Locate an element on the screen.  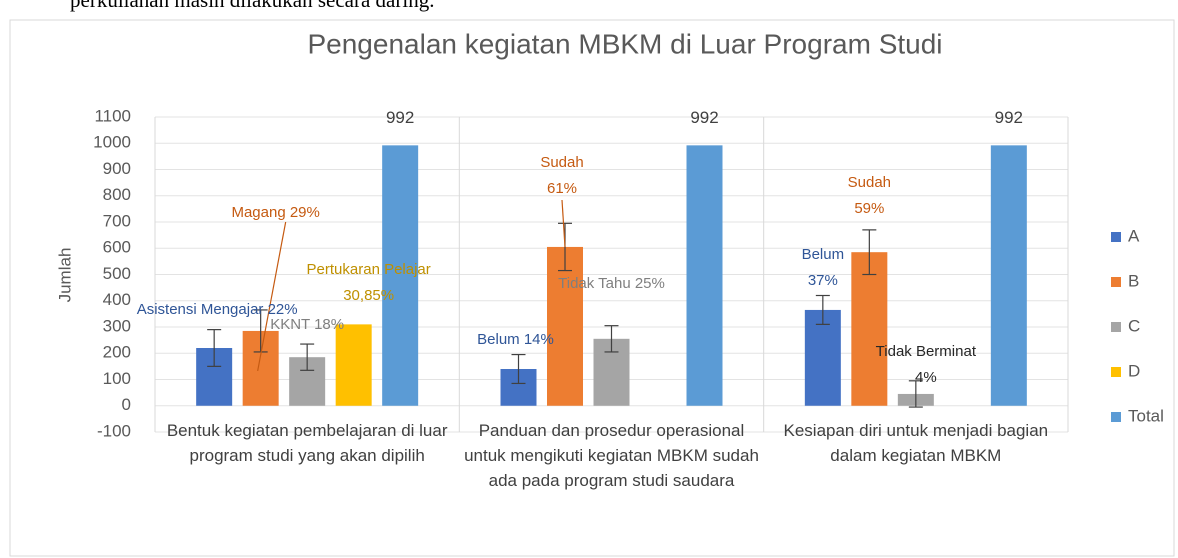
y-tick-label: 500 is located at coordinates (117, 273).